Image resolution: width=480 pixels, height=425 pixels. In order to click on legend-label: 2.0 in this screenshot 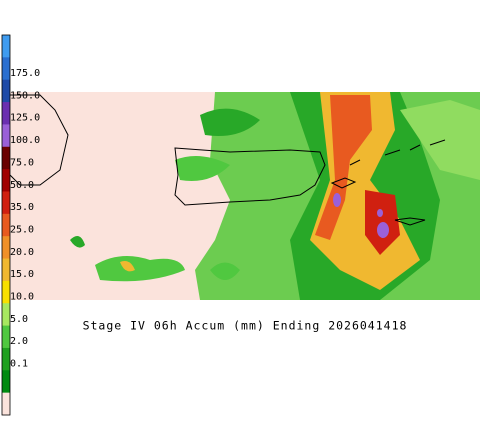, I will do `click(19, 341)`.